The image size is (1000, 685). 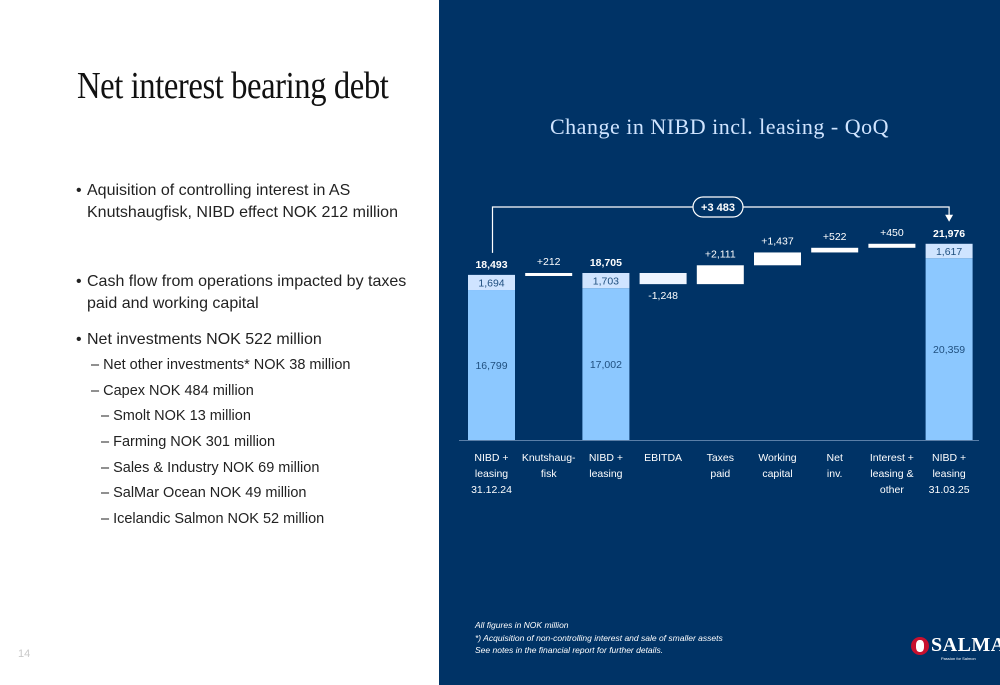 I want to click on segment-value-label: 1,703, so click(x=606, y=282).